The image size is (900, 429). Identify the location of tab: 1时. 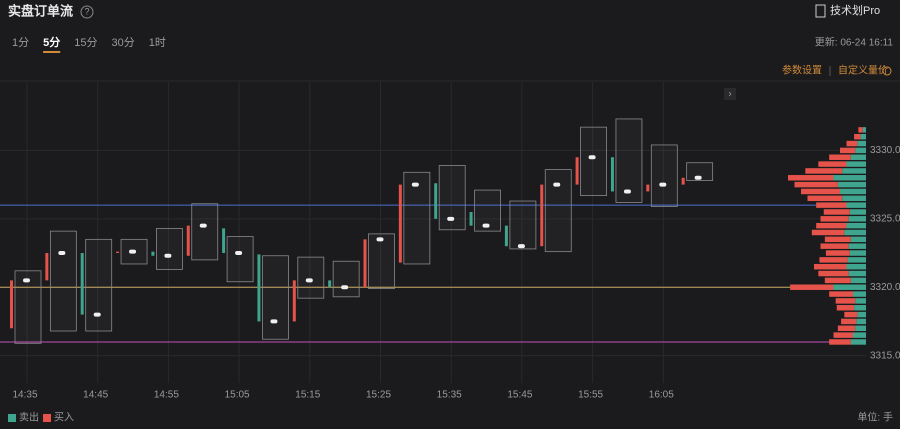
(157, 42).